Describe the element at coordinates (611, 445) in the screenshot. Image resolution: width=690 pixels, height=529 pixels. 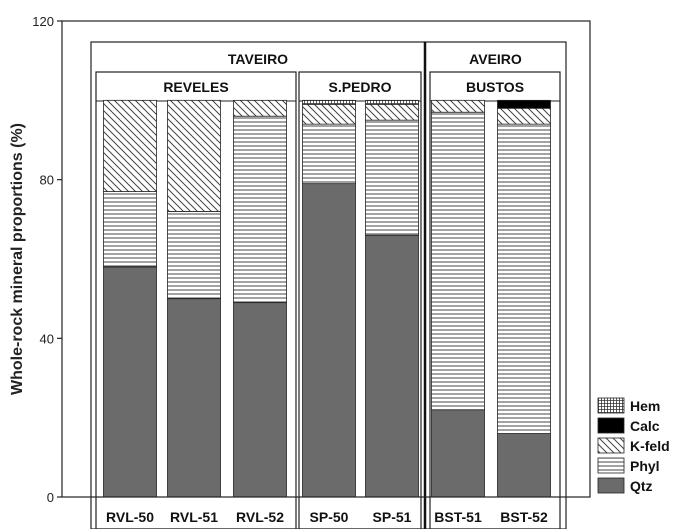
I see `legend-swatch-k-feld` at that location.